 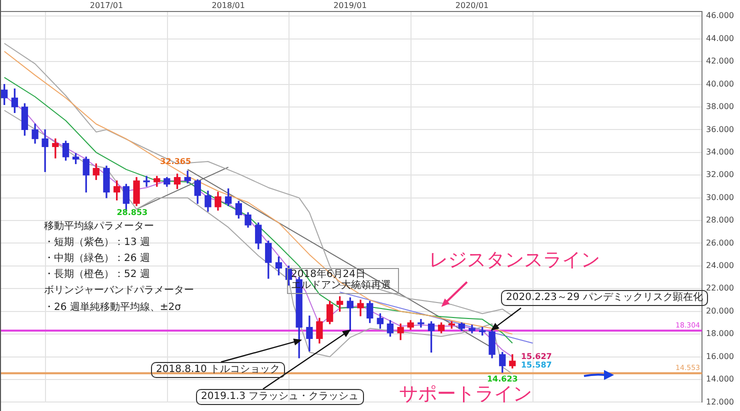 I want to click on y-tick-label: 36.000, so click(x=720, y=129).